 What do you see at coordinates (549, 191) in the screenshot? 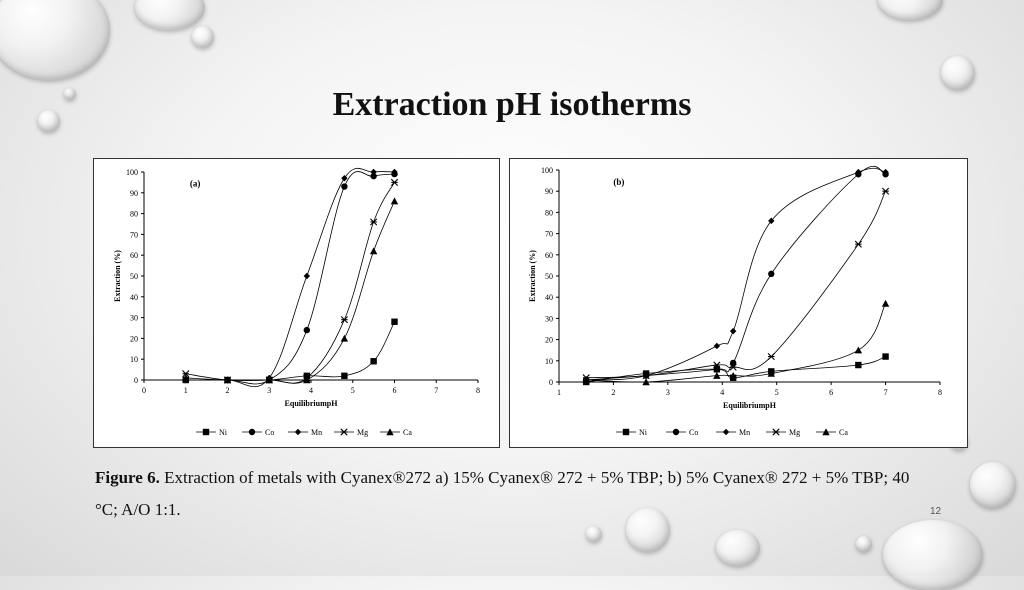
I see `y-tick-label: 90` at bounding box center [549, 191].